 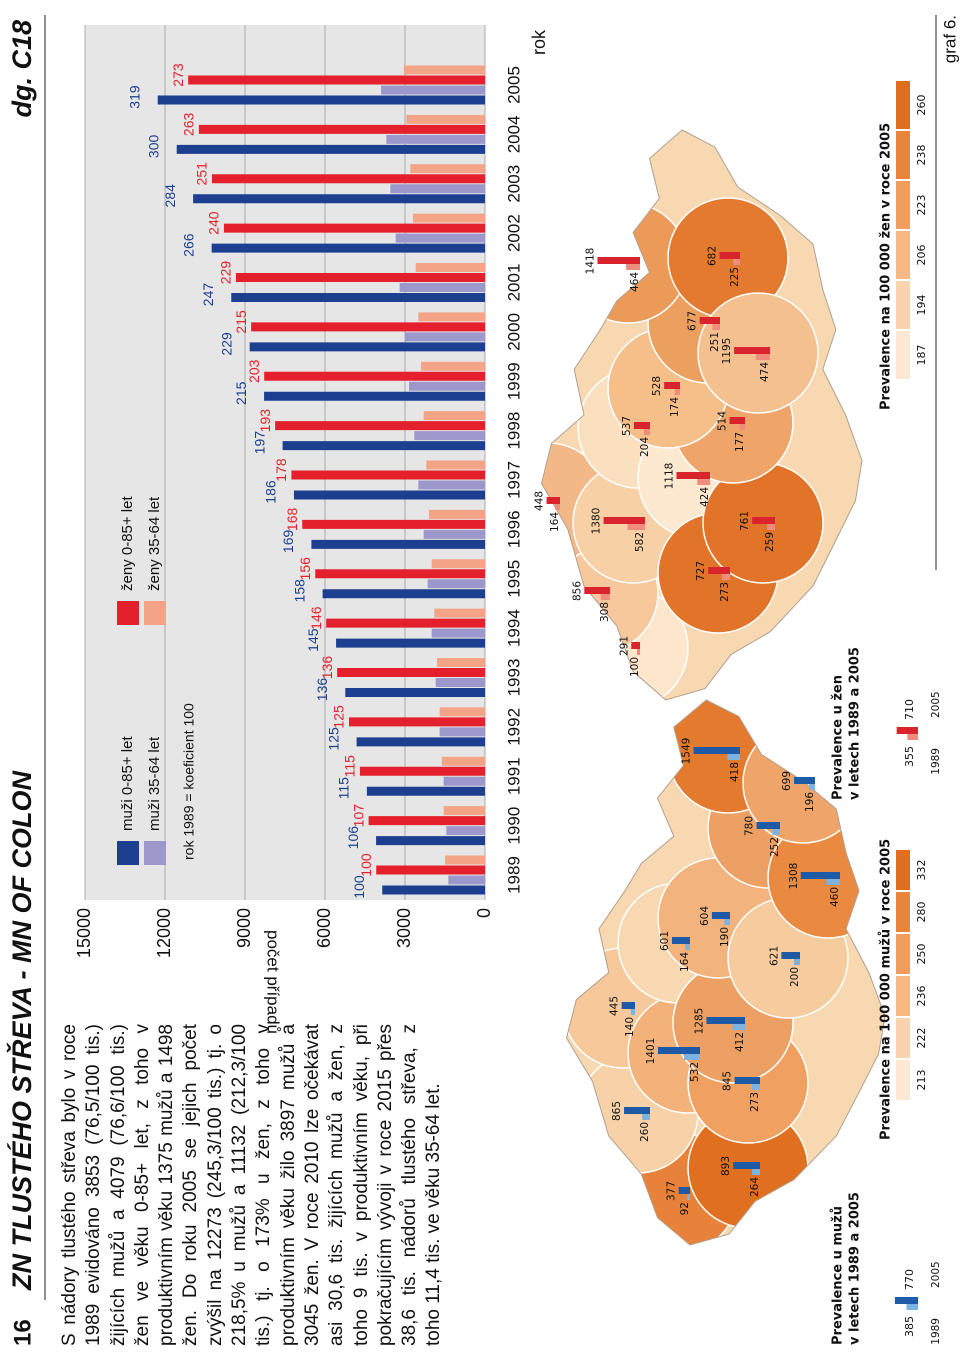 I want to click on index-label: 168, so click(x=292, y=519).